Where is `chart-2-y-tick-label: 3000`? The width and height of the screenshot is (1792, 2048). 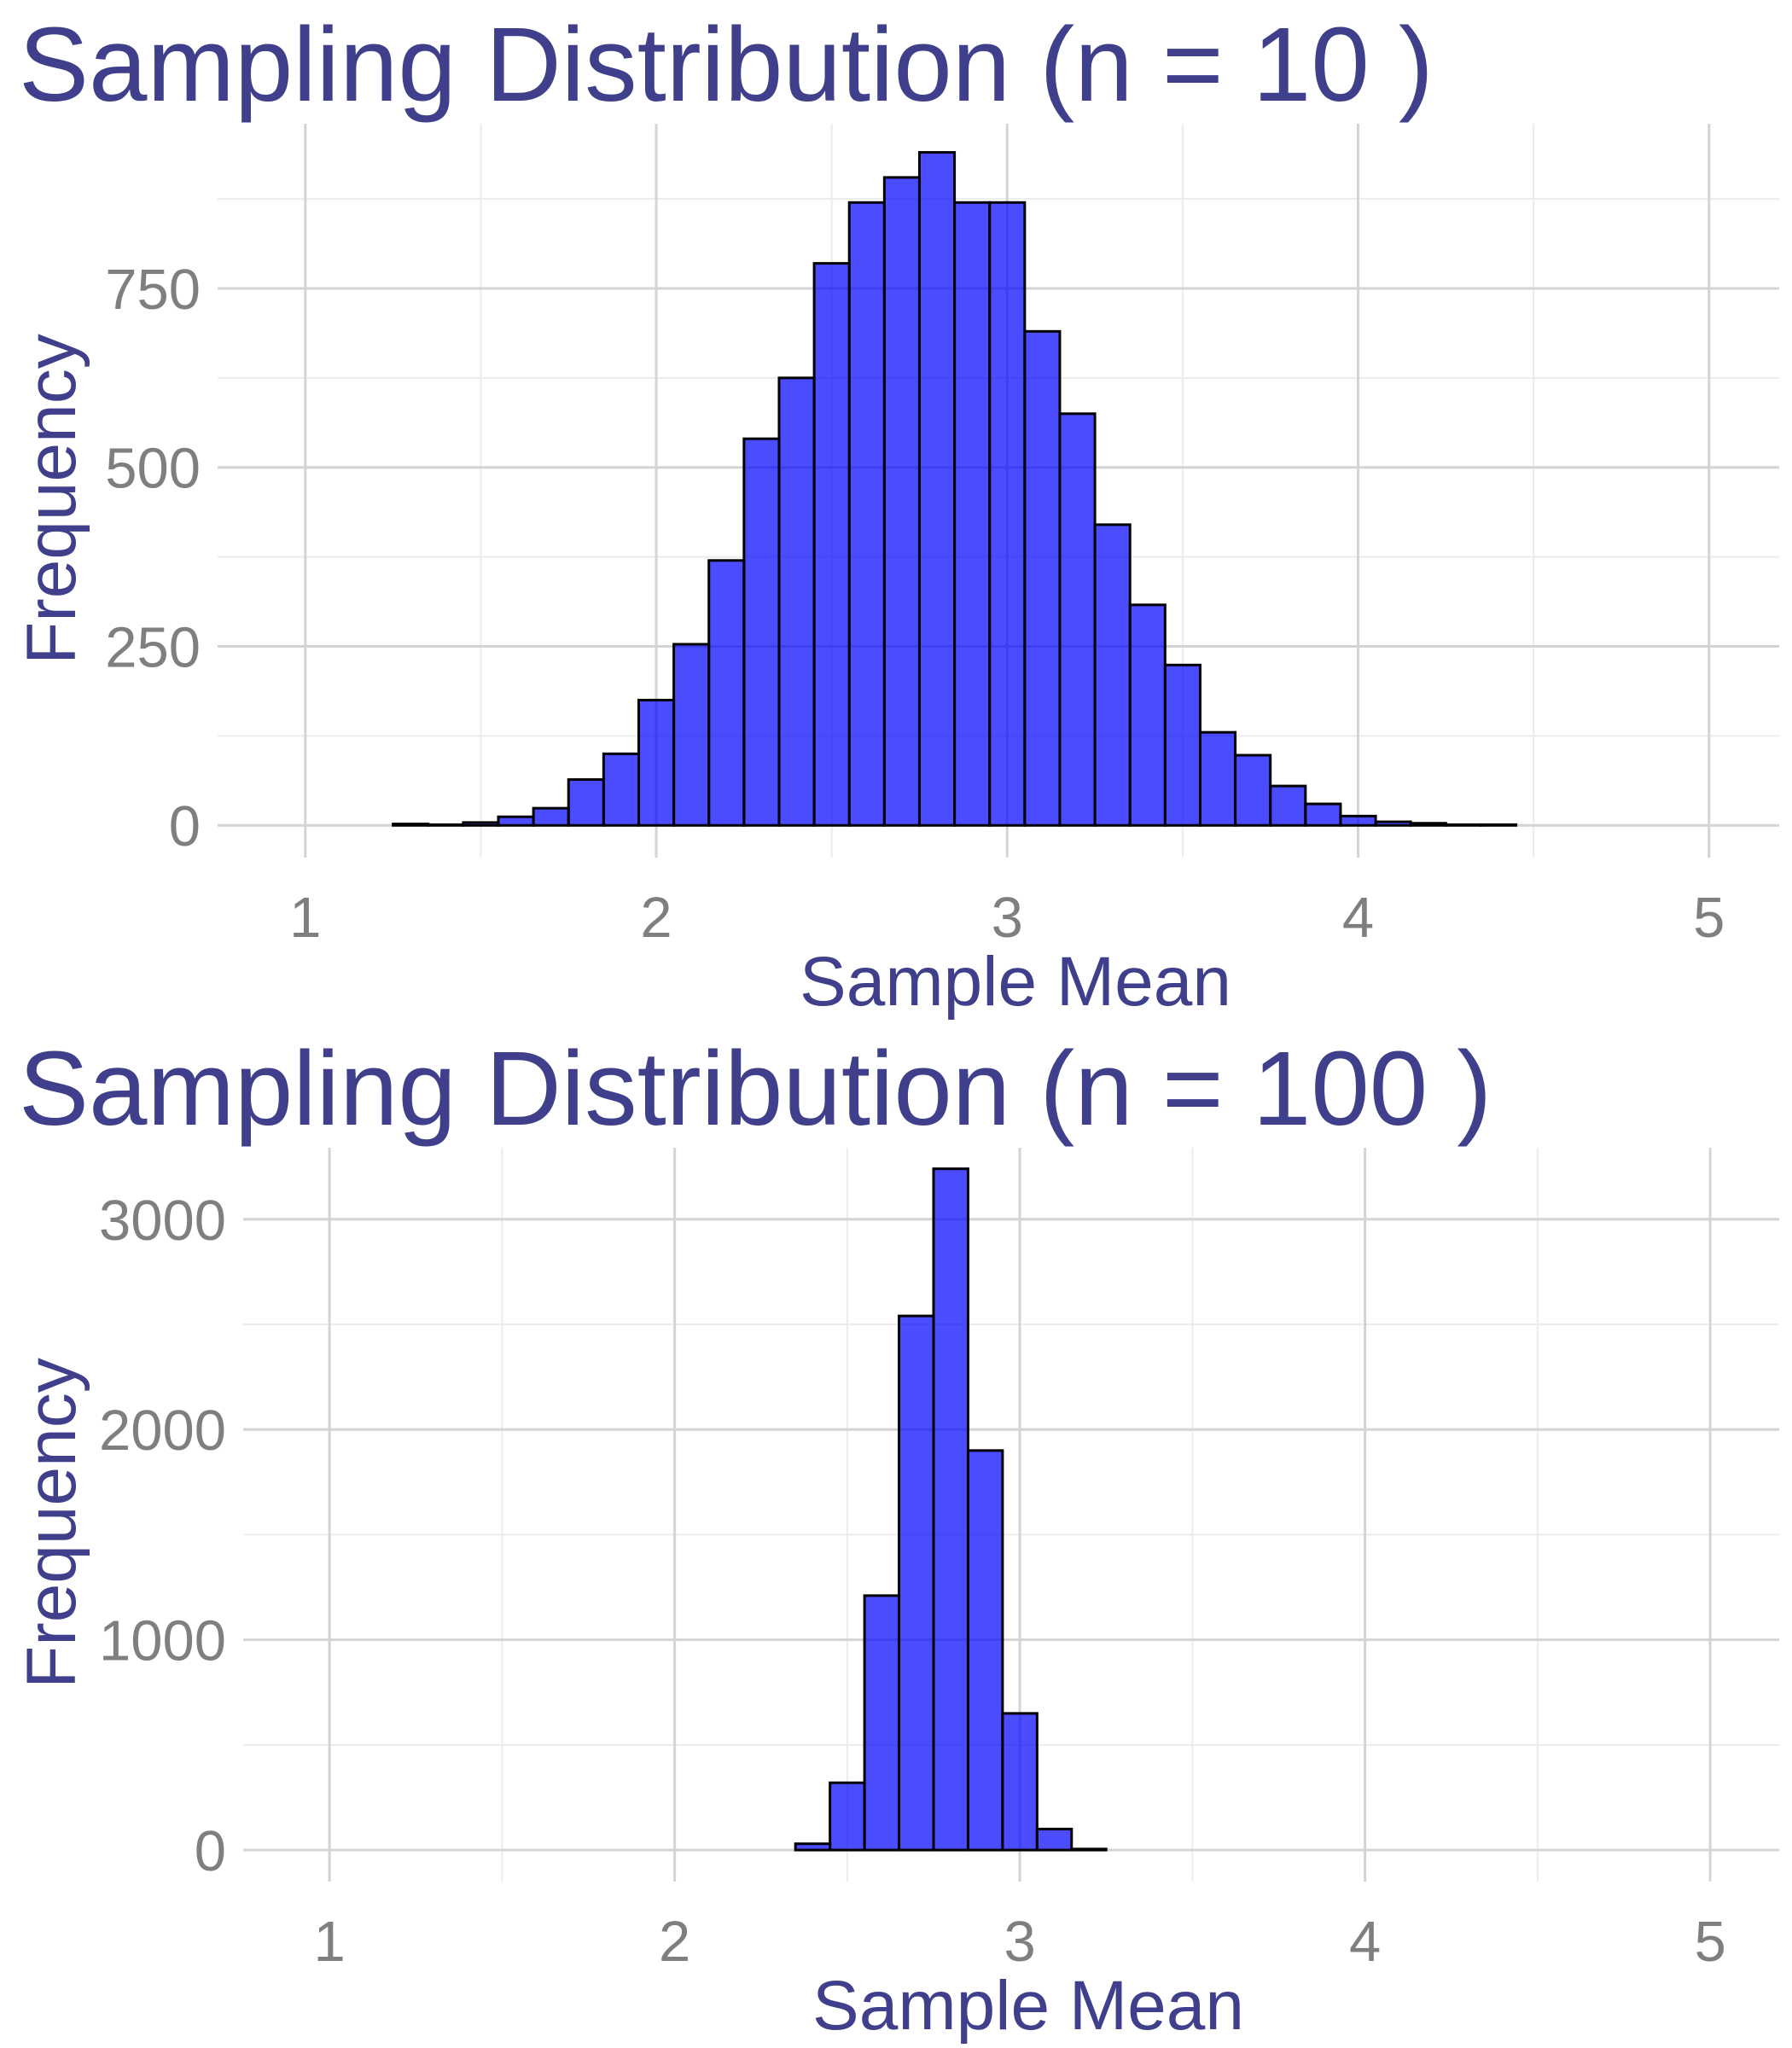
chart-2-y-tick-label: 3000 is located at coordinates (162, 1221).